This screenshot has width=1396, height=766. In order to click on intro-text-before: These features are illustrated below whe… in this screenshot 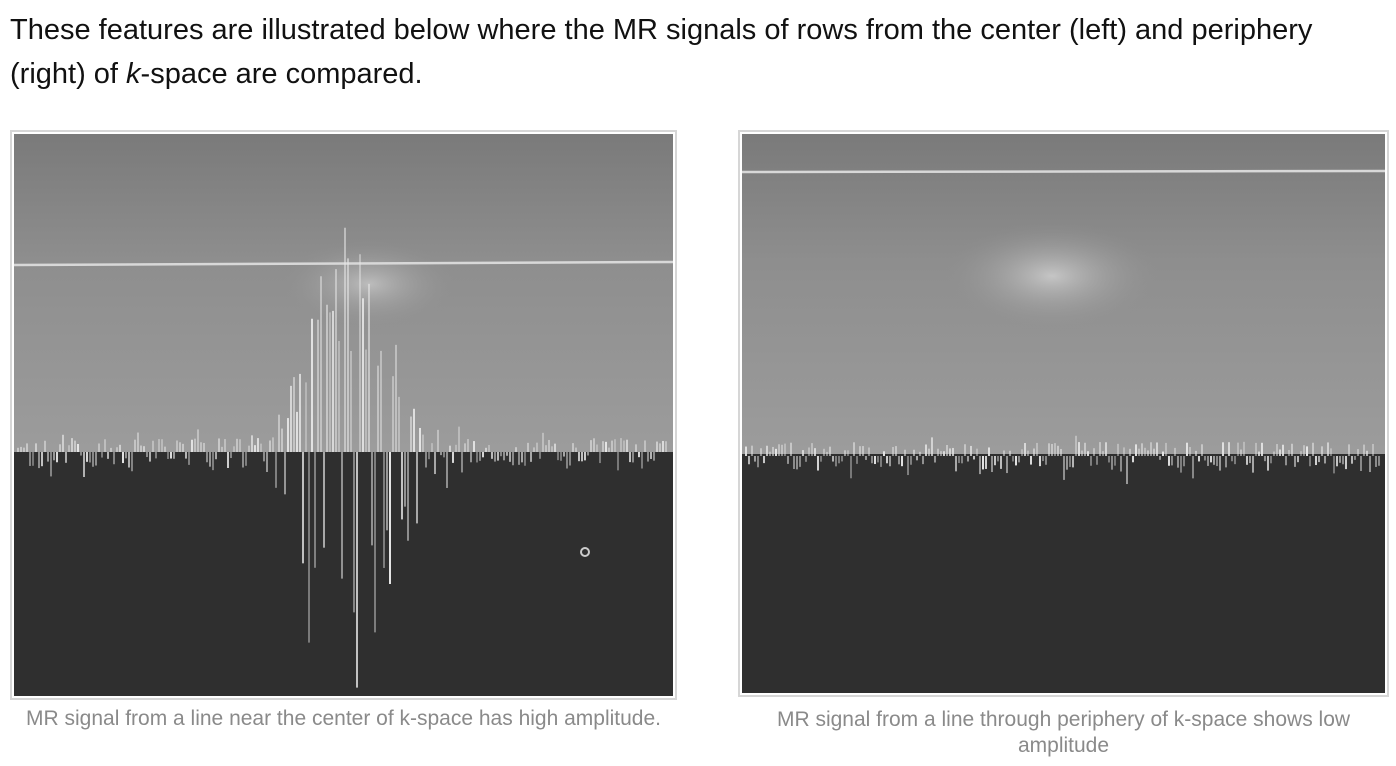, I will do `click(661, 52)`.